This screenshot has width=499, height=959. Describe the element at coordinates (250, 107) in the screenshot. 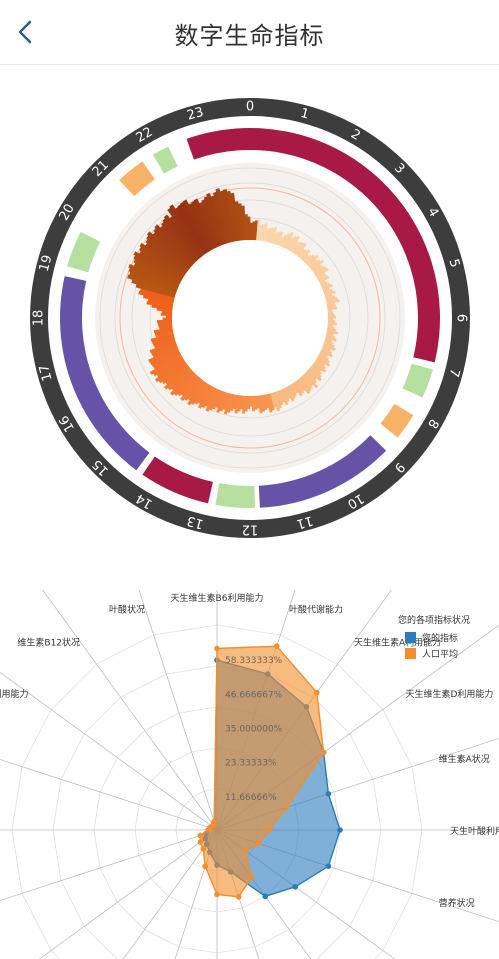

I see `hour-label: 0` at that location.